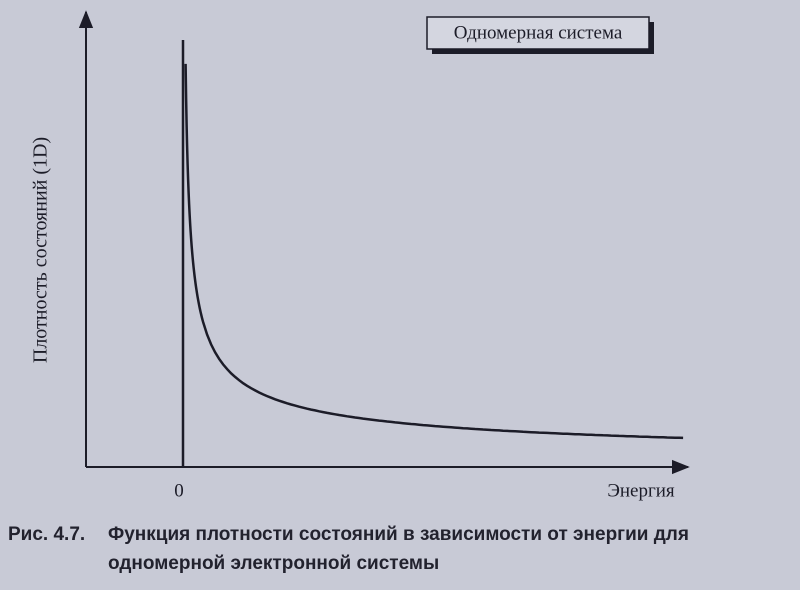 This screenshot has width=800, height=590. What do you see at coordinates (41, 250) in the screenshot?
I see `y-label: Плотность состояний (1D)` at bounding box center [41, 250].